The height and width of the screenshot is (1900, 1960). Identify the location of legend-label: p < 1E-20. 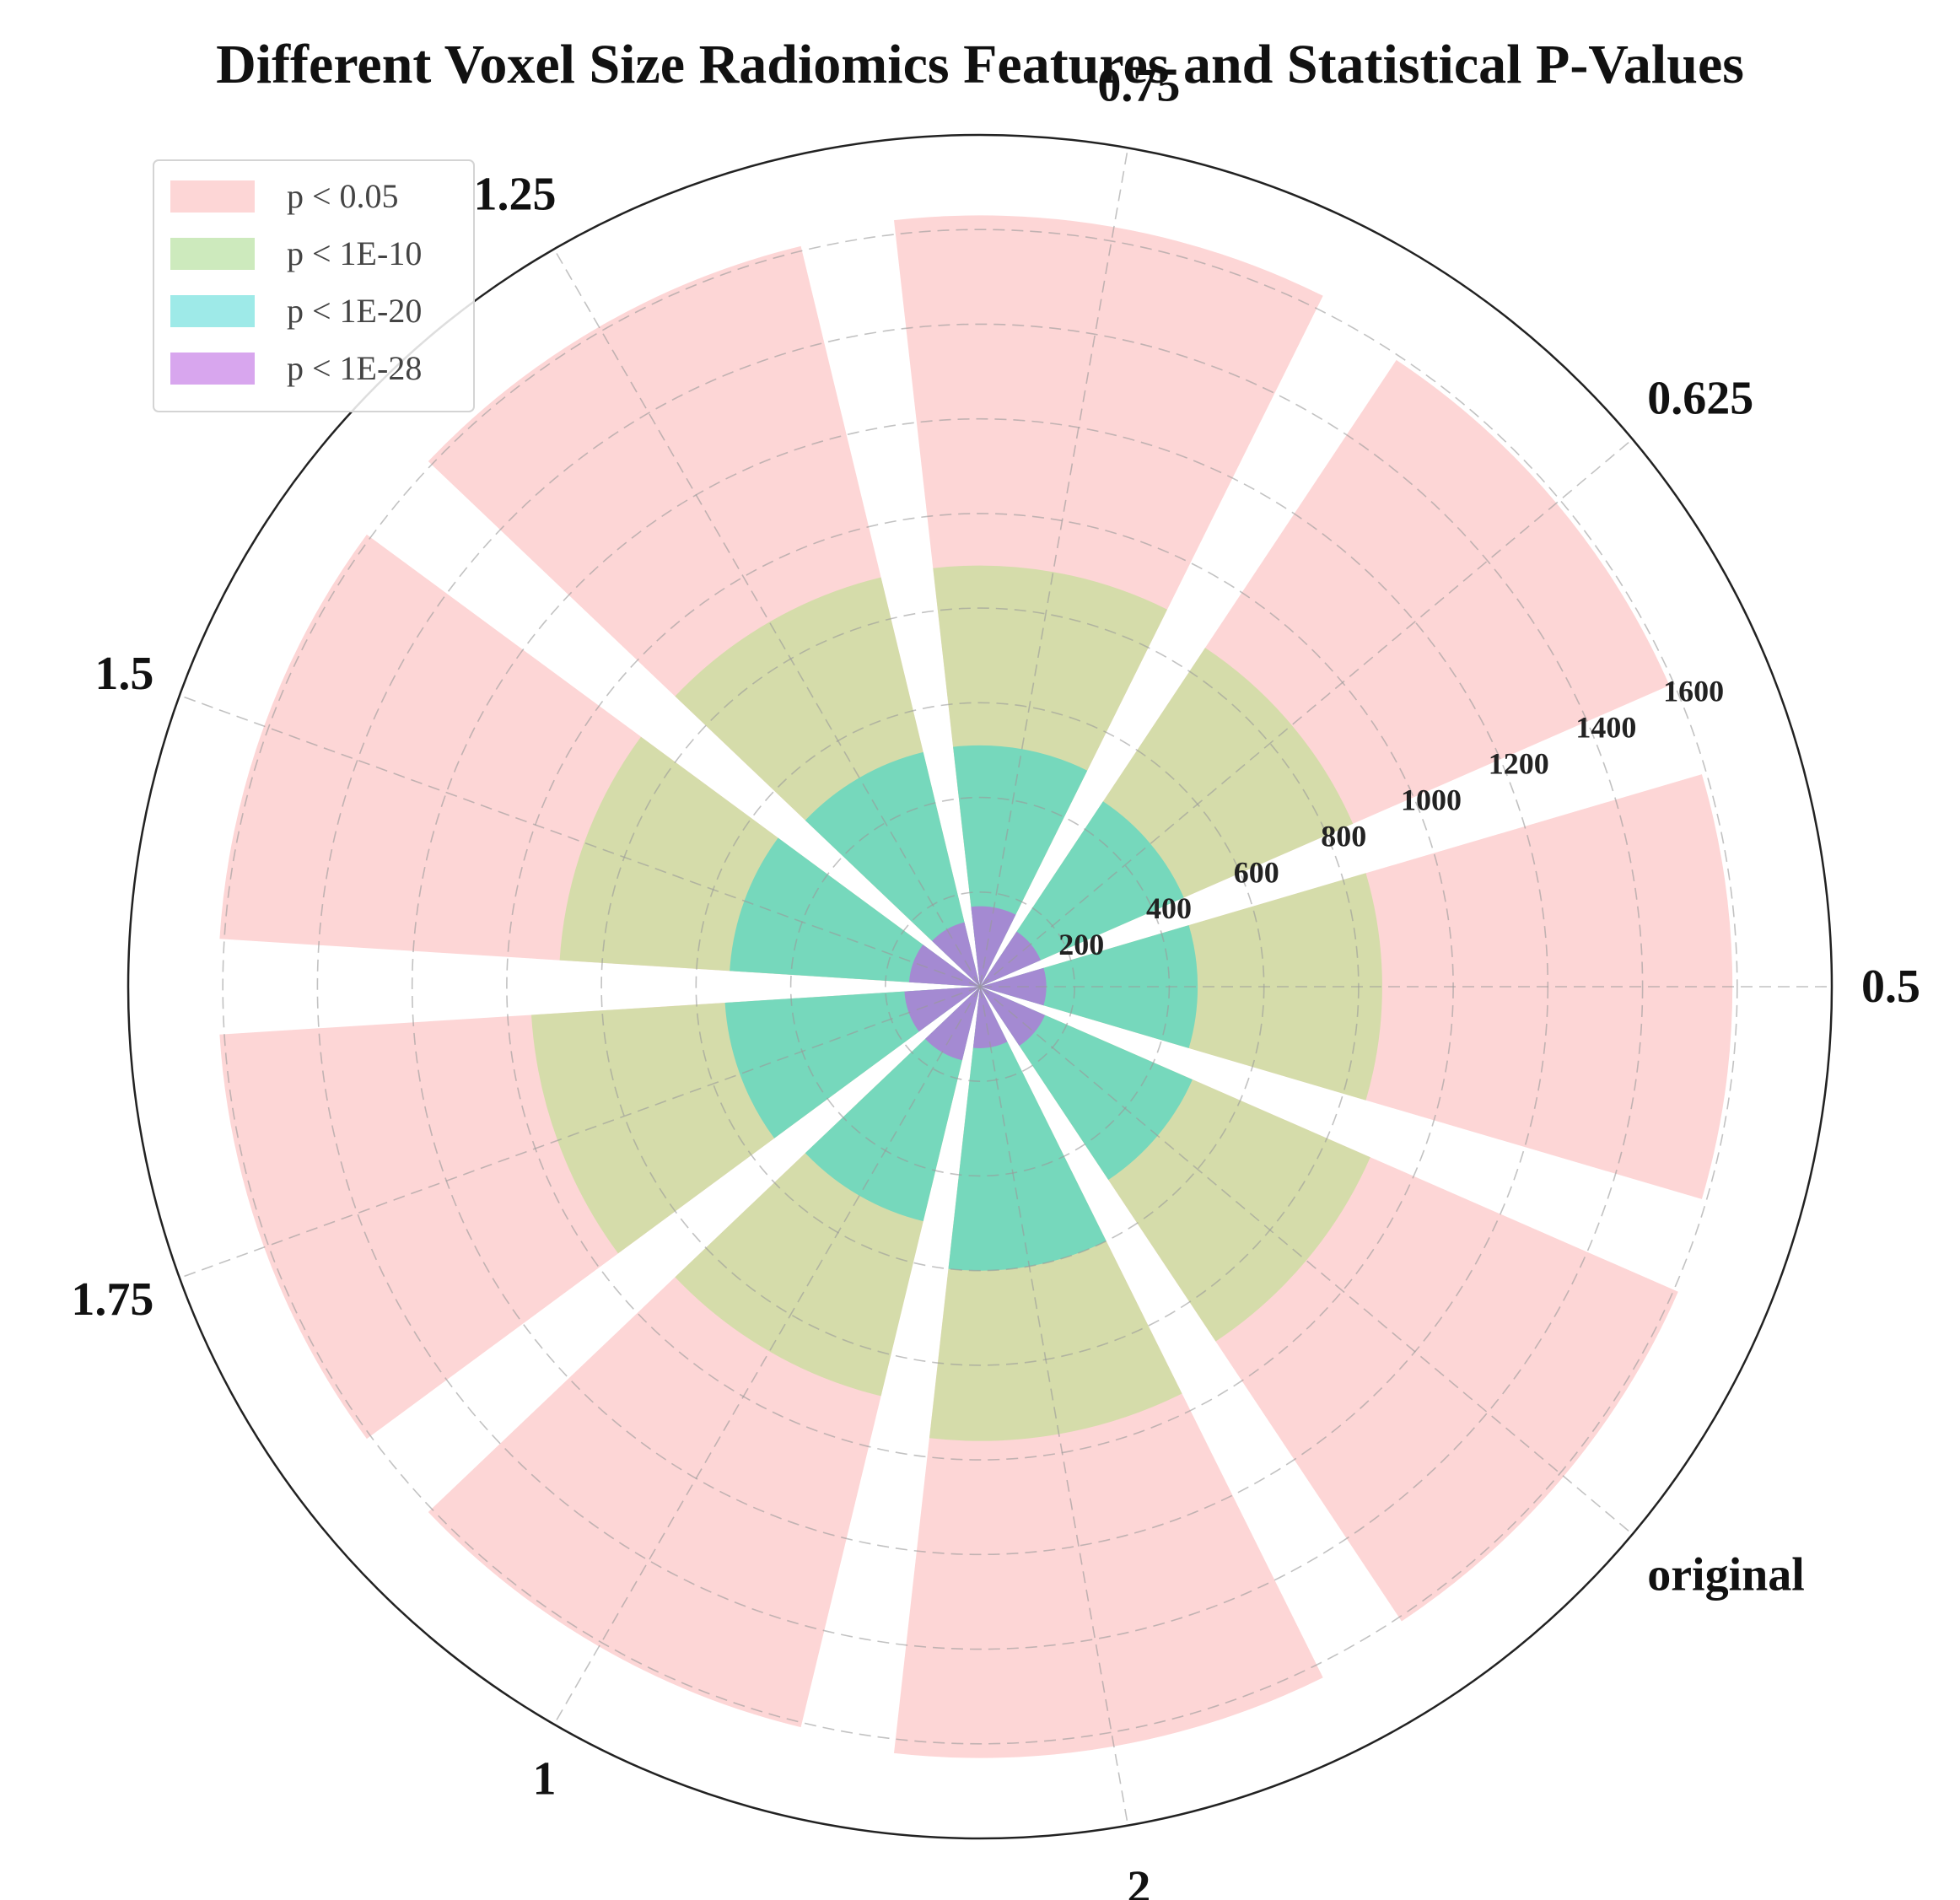
(354, 311).